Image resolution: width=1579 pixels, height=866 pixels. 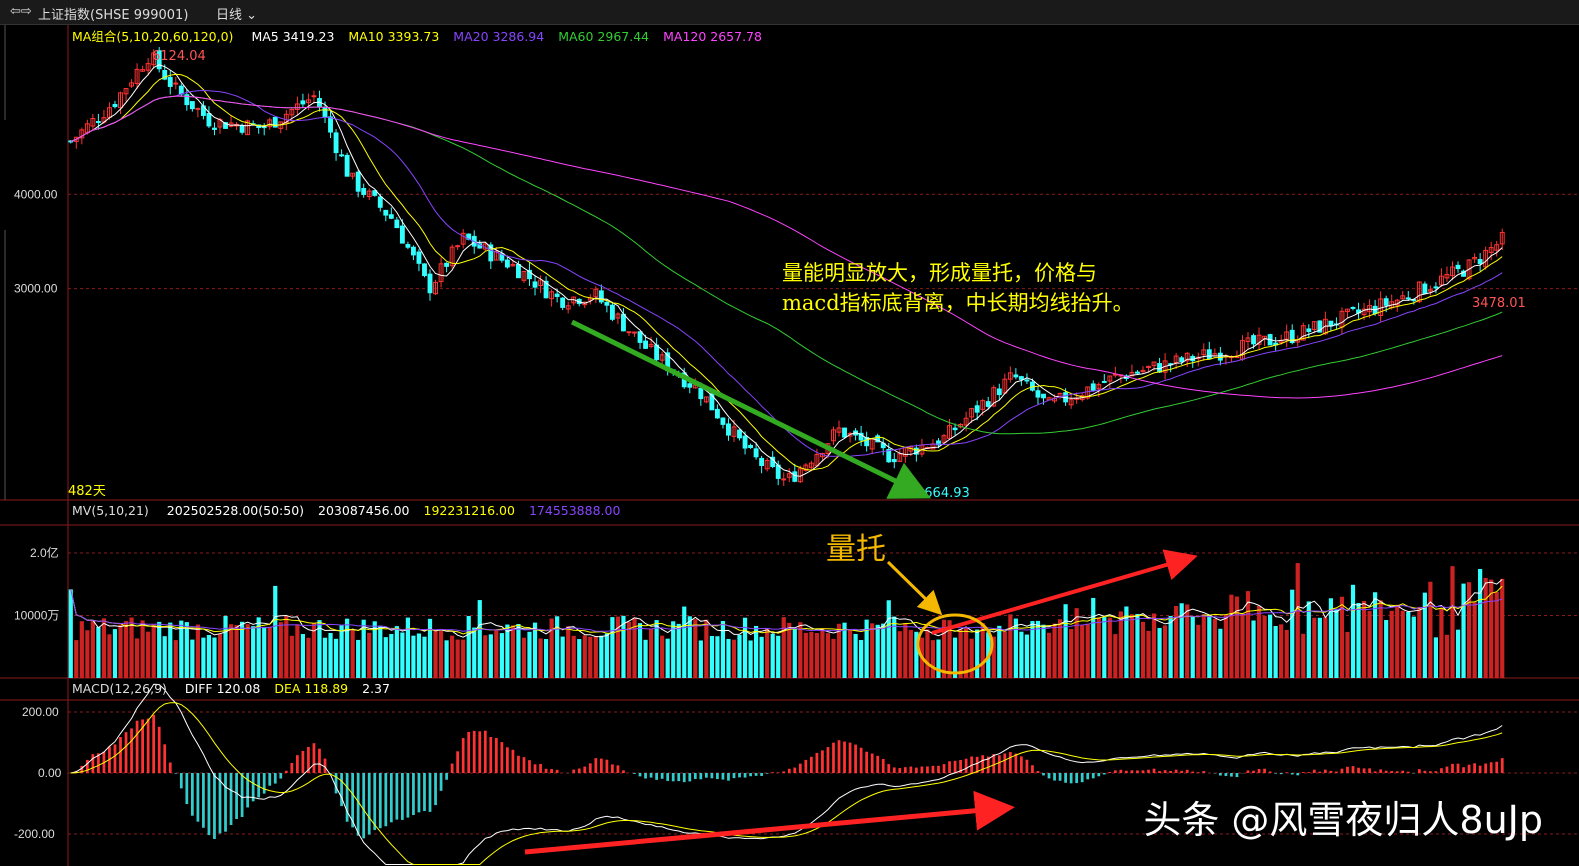 What do you see at coordinates (712, 36) in the screenshot?
I see `ma-legend-item-4: MA120 2657.78` at bounding box center [712, 36].